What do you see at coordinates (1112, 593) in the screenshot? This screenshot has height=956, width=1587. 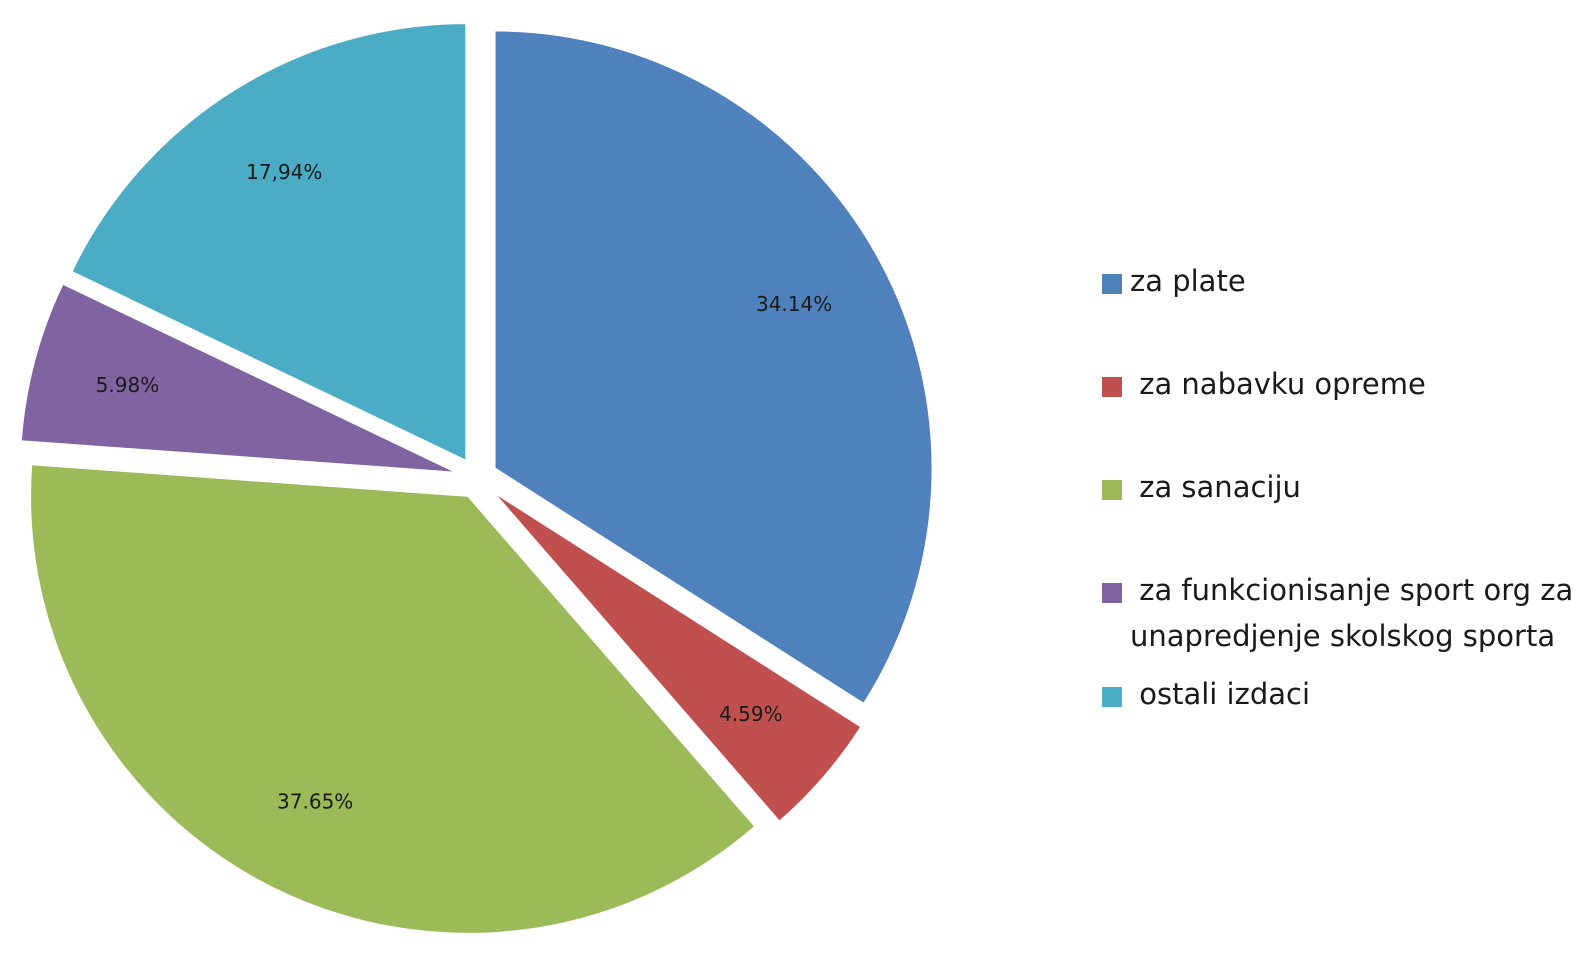 I see `legend-swatch-purple` at bounding box center [1112, 593].